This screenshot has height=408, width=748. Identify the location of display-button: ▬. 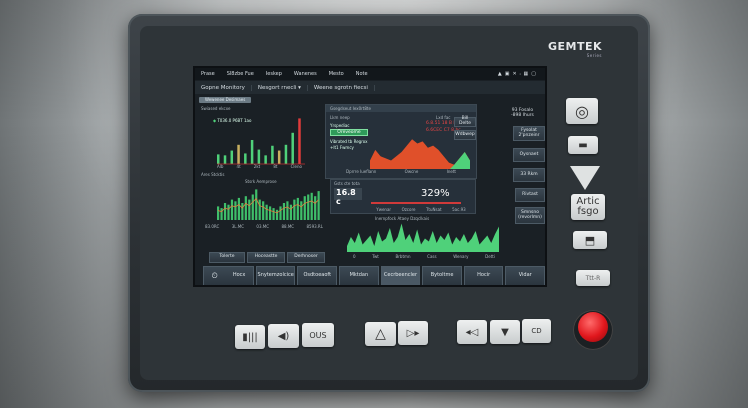
(583, 145).